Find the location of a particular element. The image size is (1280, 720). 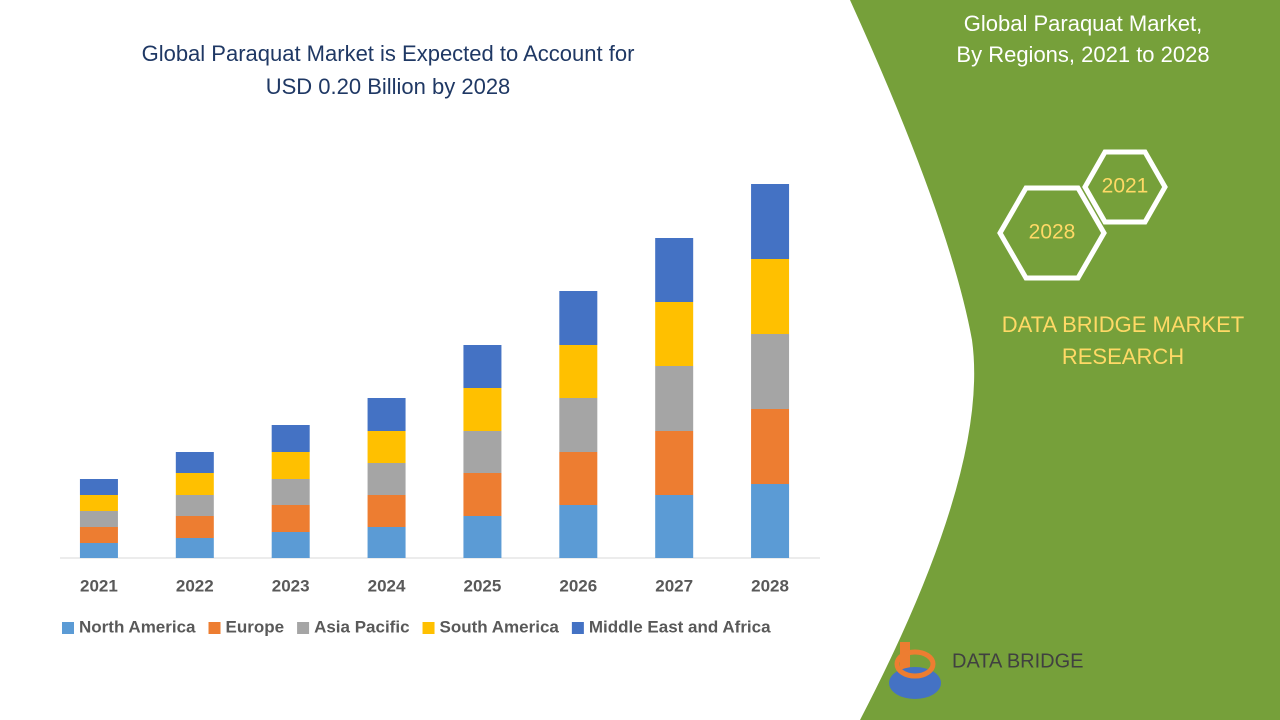

x-tick-label: 2024 is located at coordinates (387, 585).